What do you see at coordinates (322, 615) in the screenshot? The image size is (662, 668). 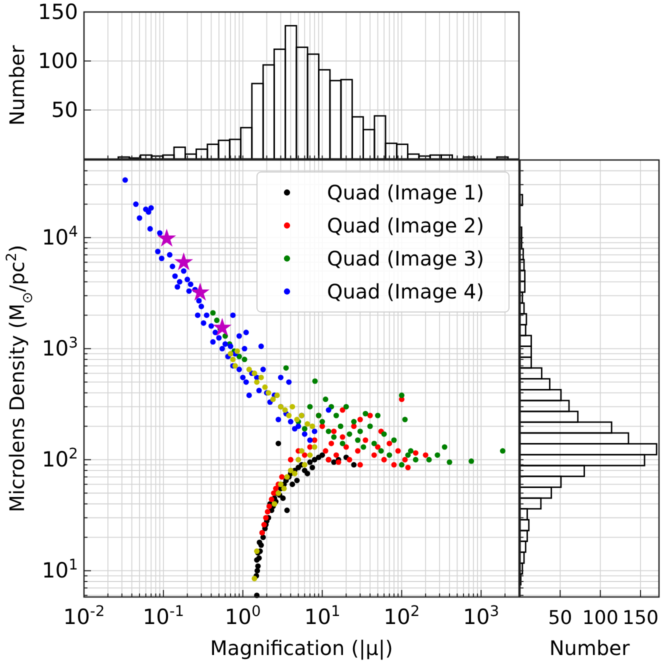 I see `x-tick-label: 10$^{1}$` at bounding box center [322, 615].